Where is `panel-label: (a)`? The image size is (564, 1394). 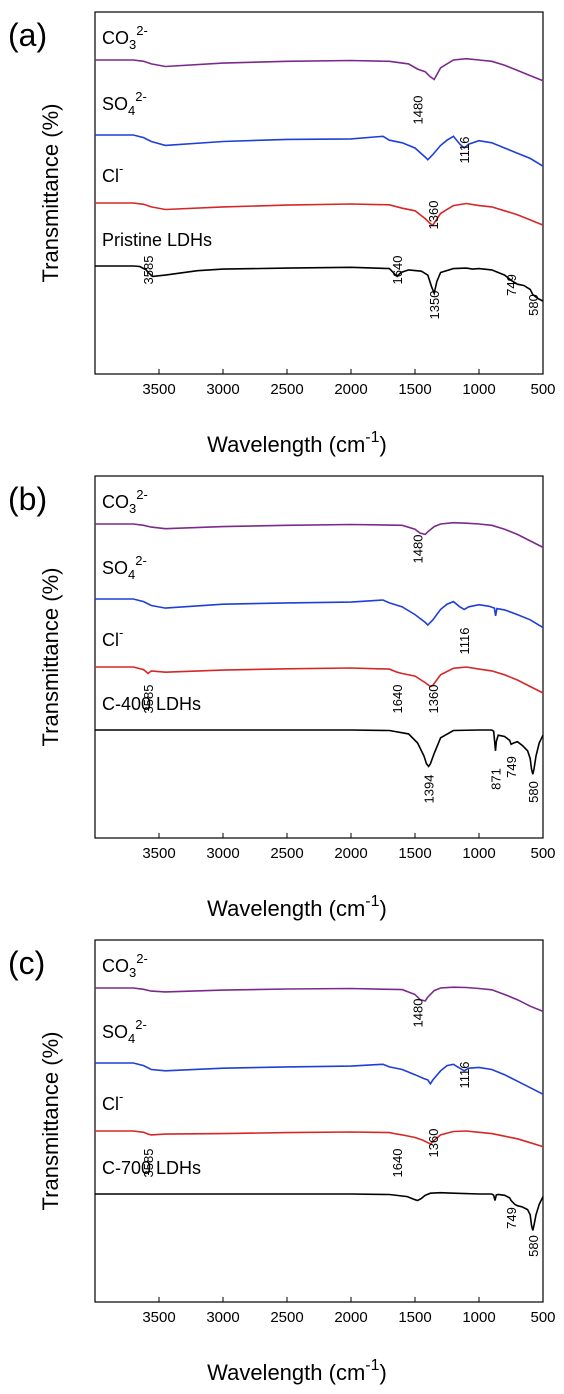
panel-label: (a) is located at coordinates (27, 35).